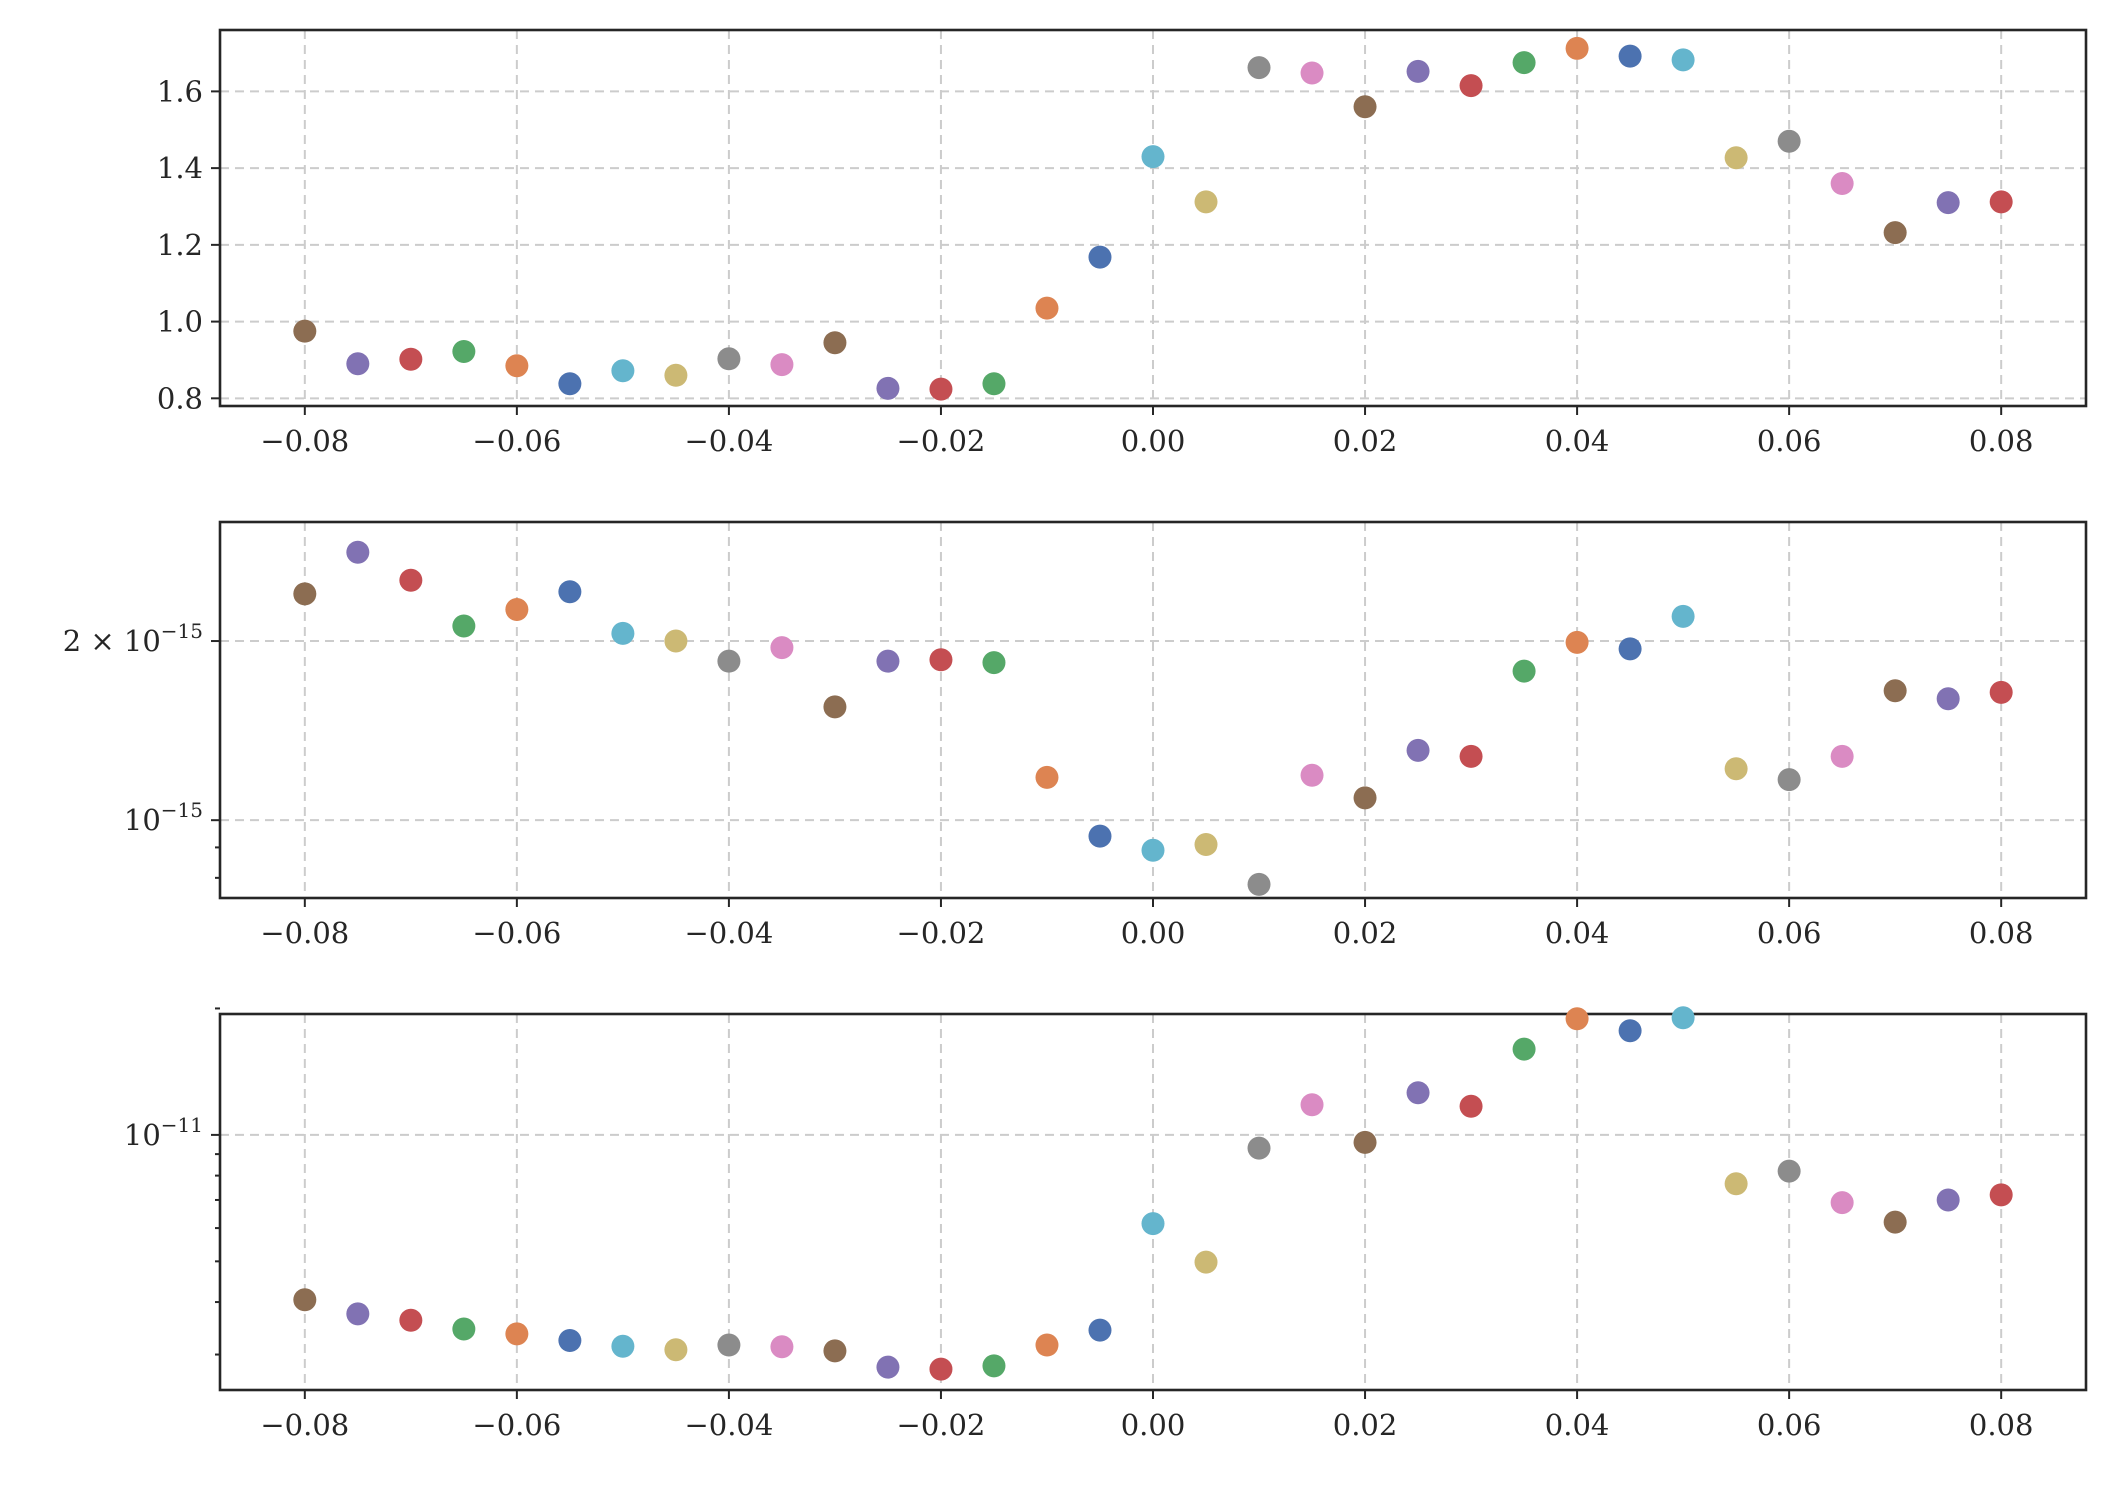  Describe the element at coordinates (133, 638) in the screenshot. I see `y-tick-label: 2 × 10⁻¹⁵` at that location.